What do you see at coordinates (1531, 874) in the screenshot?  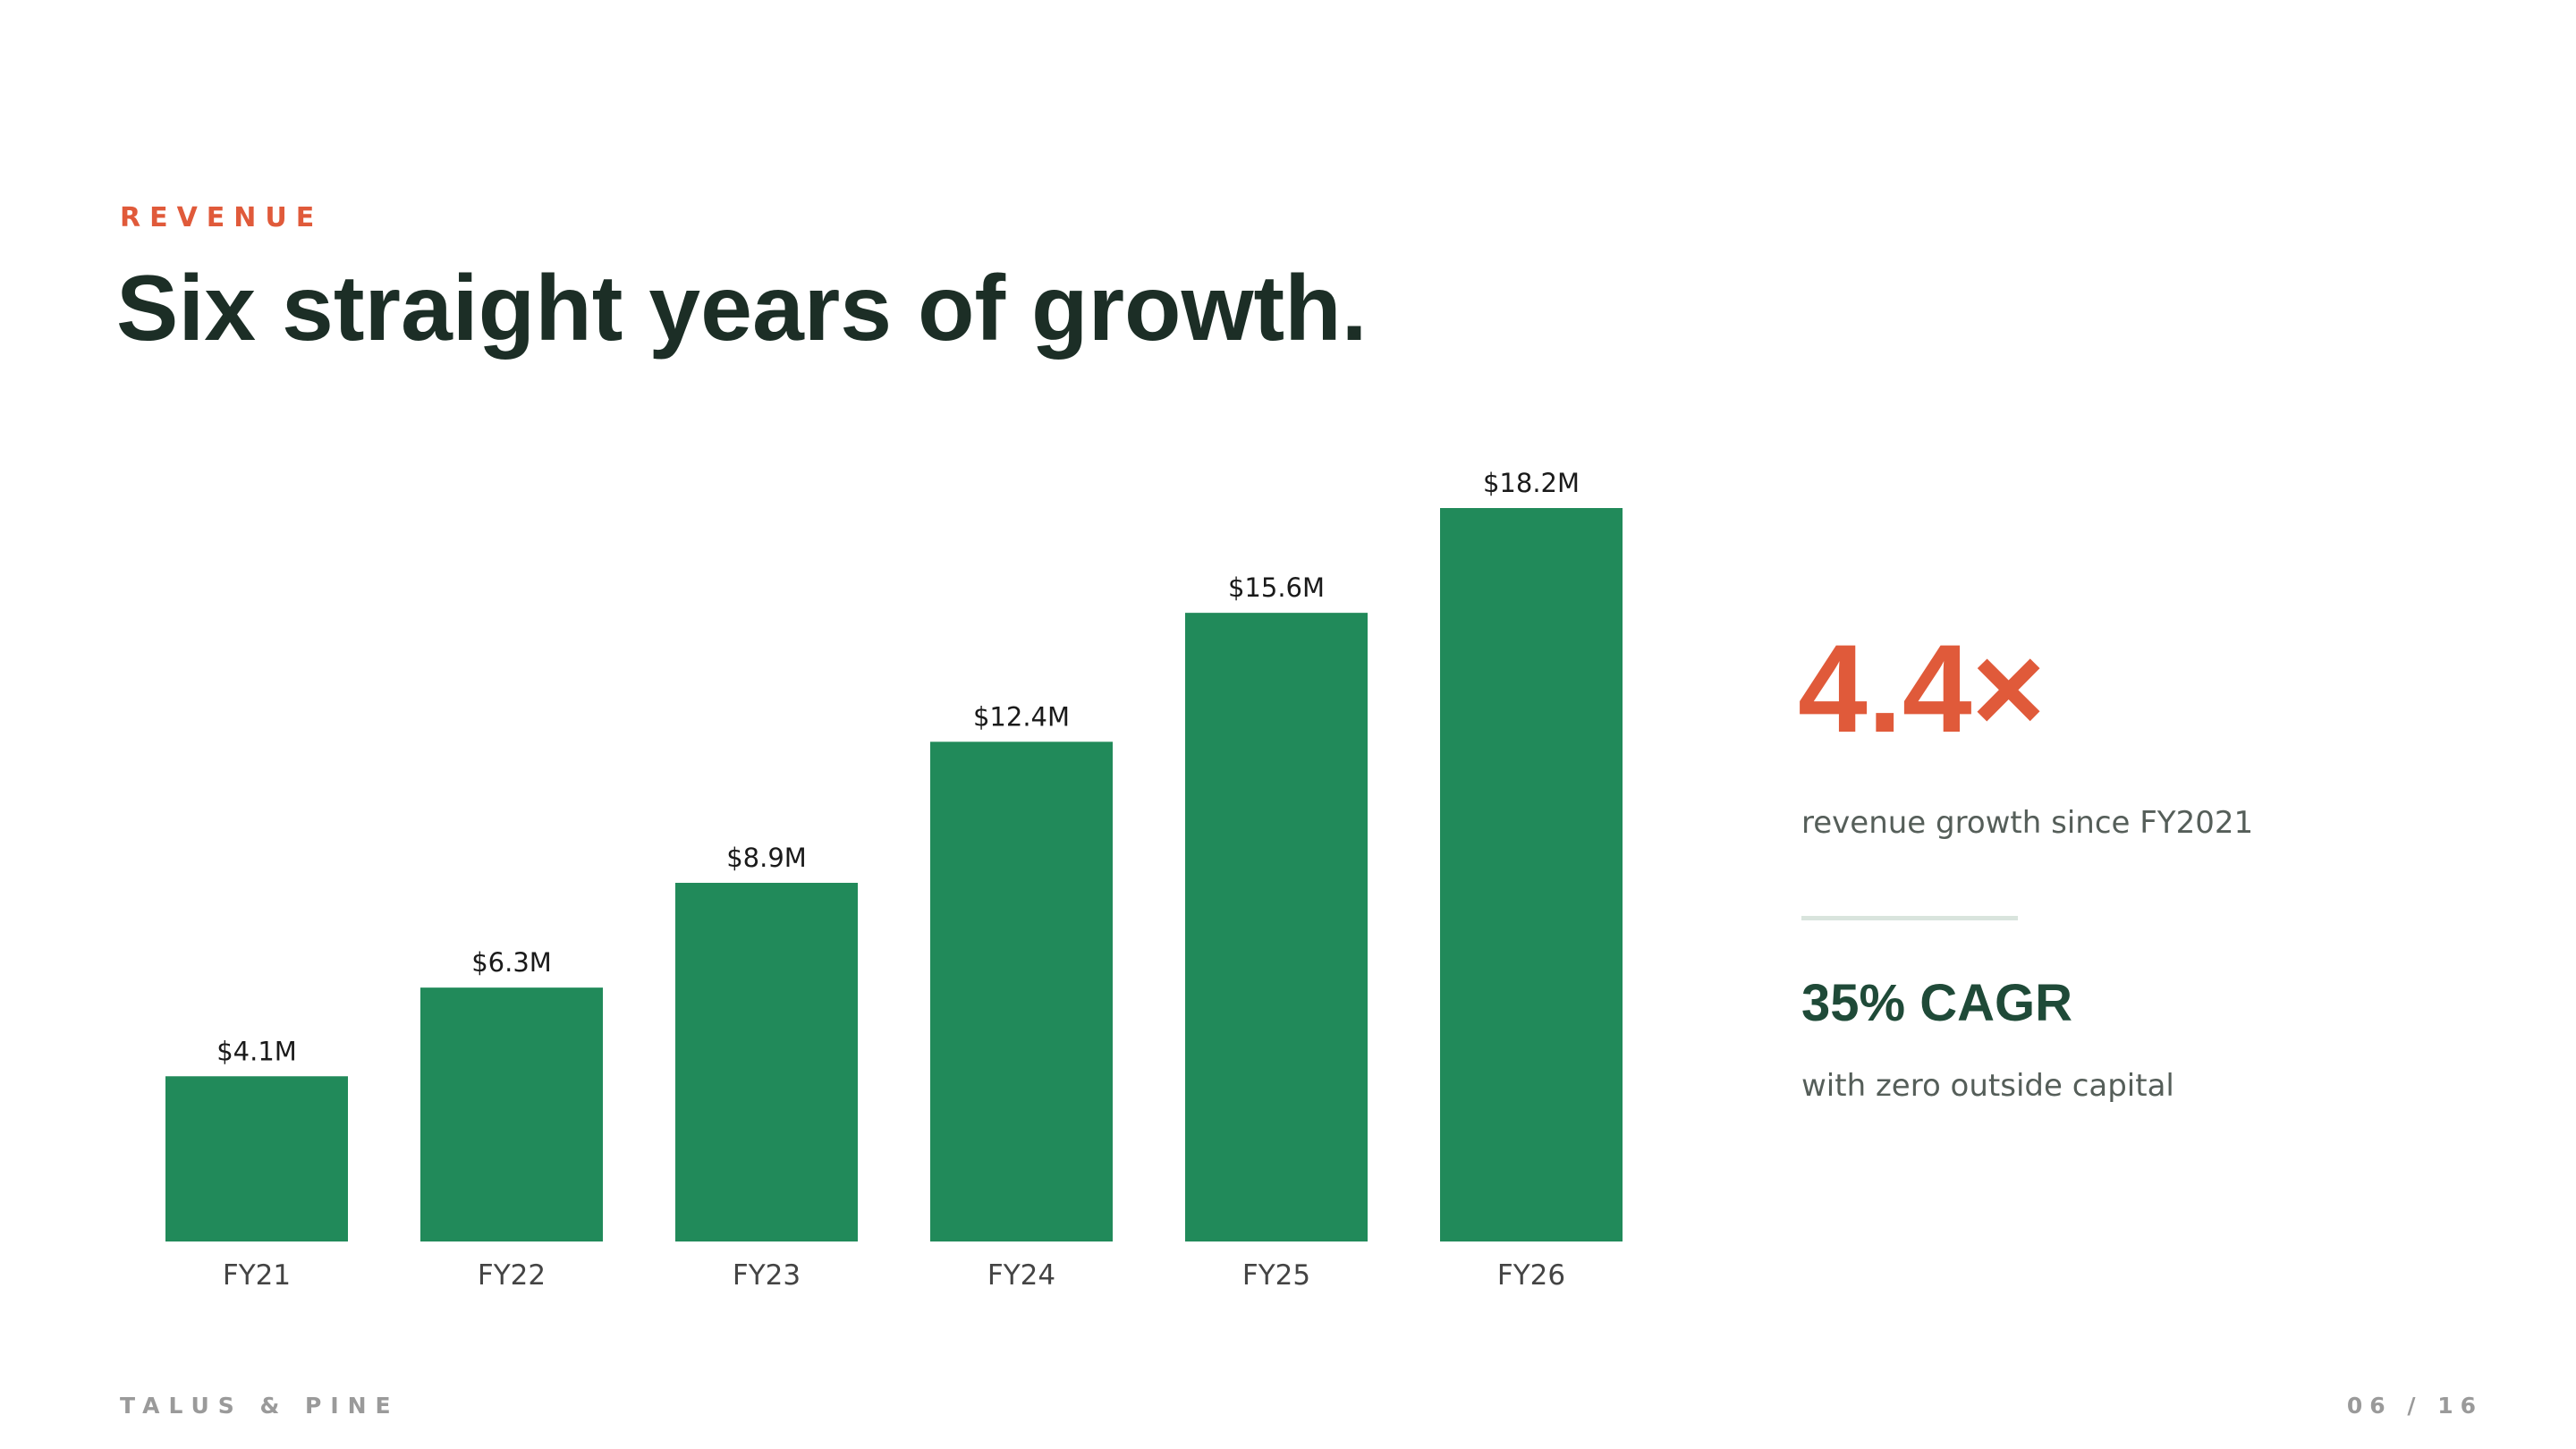 I see `bar-fy26` at bounding box center [1531, 874].